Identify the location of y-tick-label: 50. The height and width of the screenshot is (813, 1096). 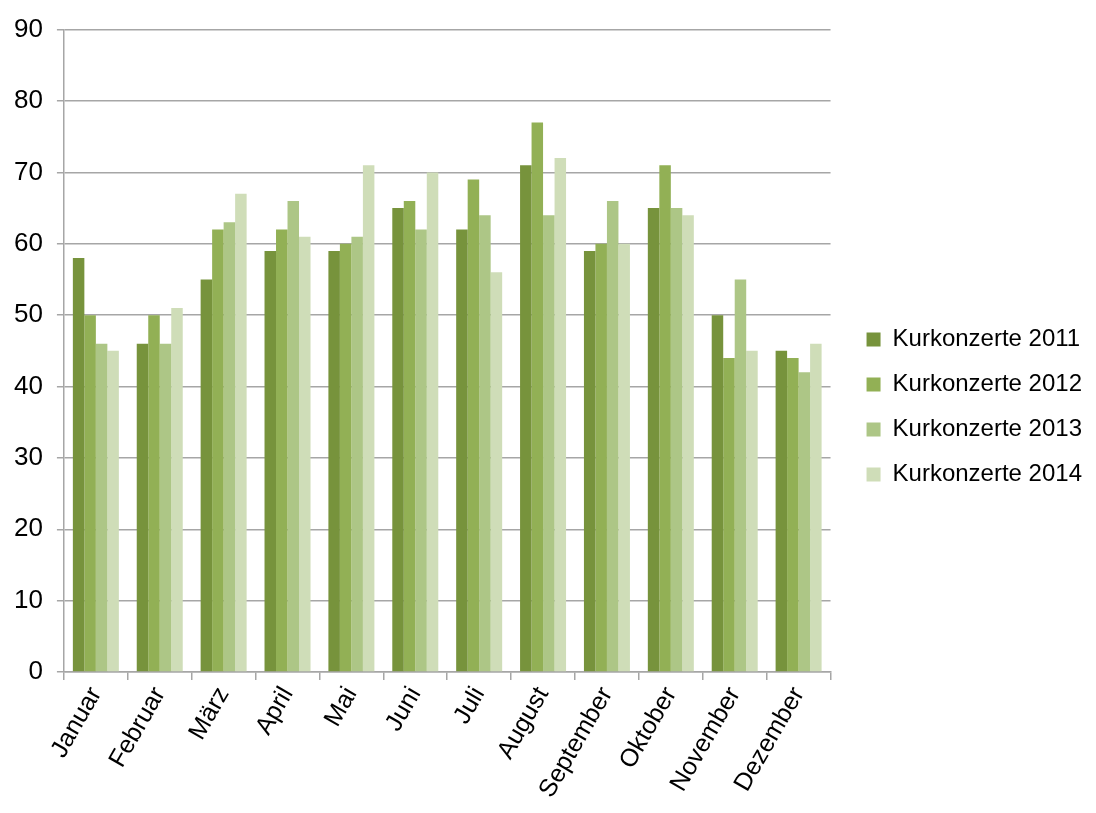
(28, 313).